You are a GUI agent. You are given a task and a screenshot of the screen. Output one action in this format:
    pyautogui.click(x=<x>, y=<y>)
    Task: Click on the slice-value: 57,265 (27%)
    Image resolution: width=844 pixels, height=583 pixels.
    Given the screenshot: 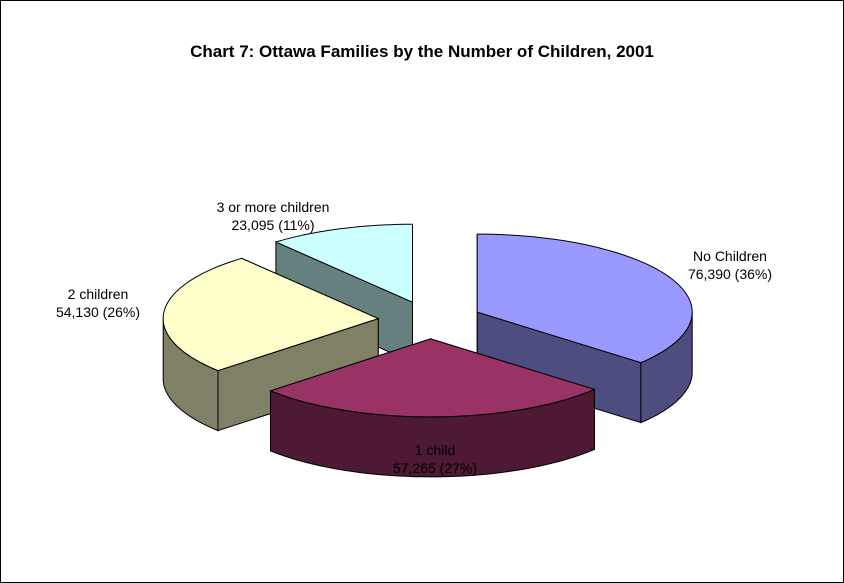 What is the action you would take?
    pyautogui.click(x=435, y=468)
    